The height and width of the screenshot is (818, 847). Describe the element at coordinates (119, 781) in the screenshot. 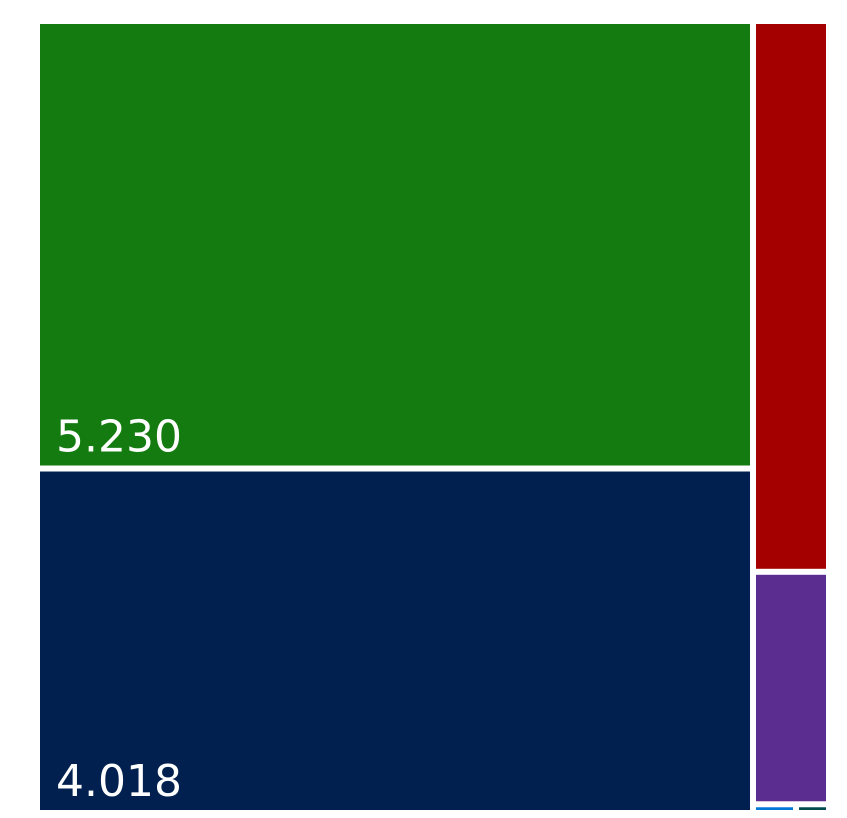

I see `treemap-tile-label: 4.018` at that location.